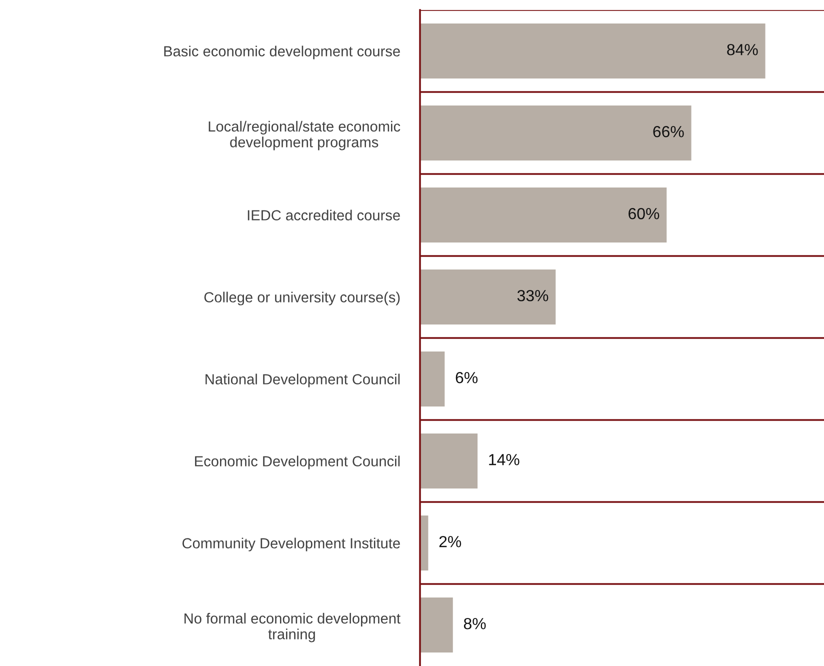 The height and width of the screenshot is (666, 824). Describe the element at coordinates (324, 215) in the screenshot. I see `y-tick-label: IEDC accredited course` at that location.